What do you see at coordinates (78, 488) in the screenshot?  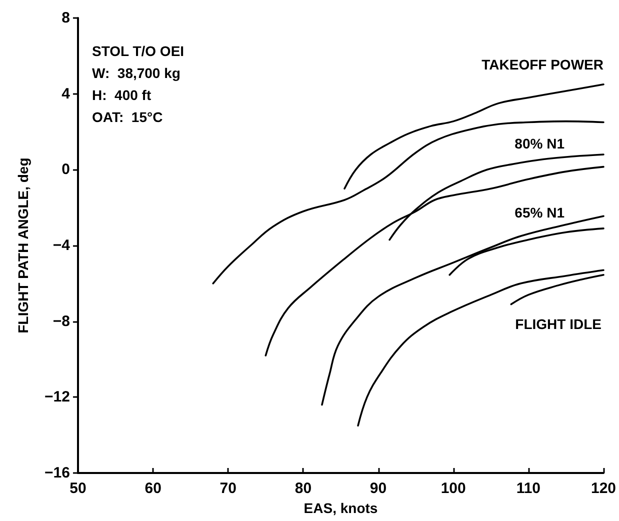 I see `x-tick-label: 50` at bounding box center [78, 488].